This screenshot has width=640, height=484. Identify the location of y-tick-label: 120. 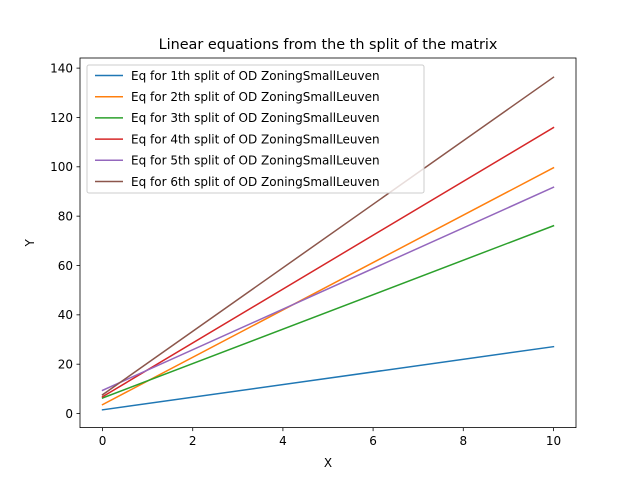
(61, 118).